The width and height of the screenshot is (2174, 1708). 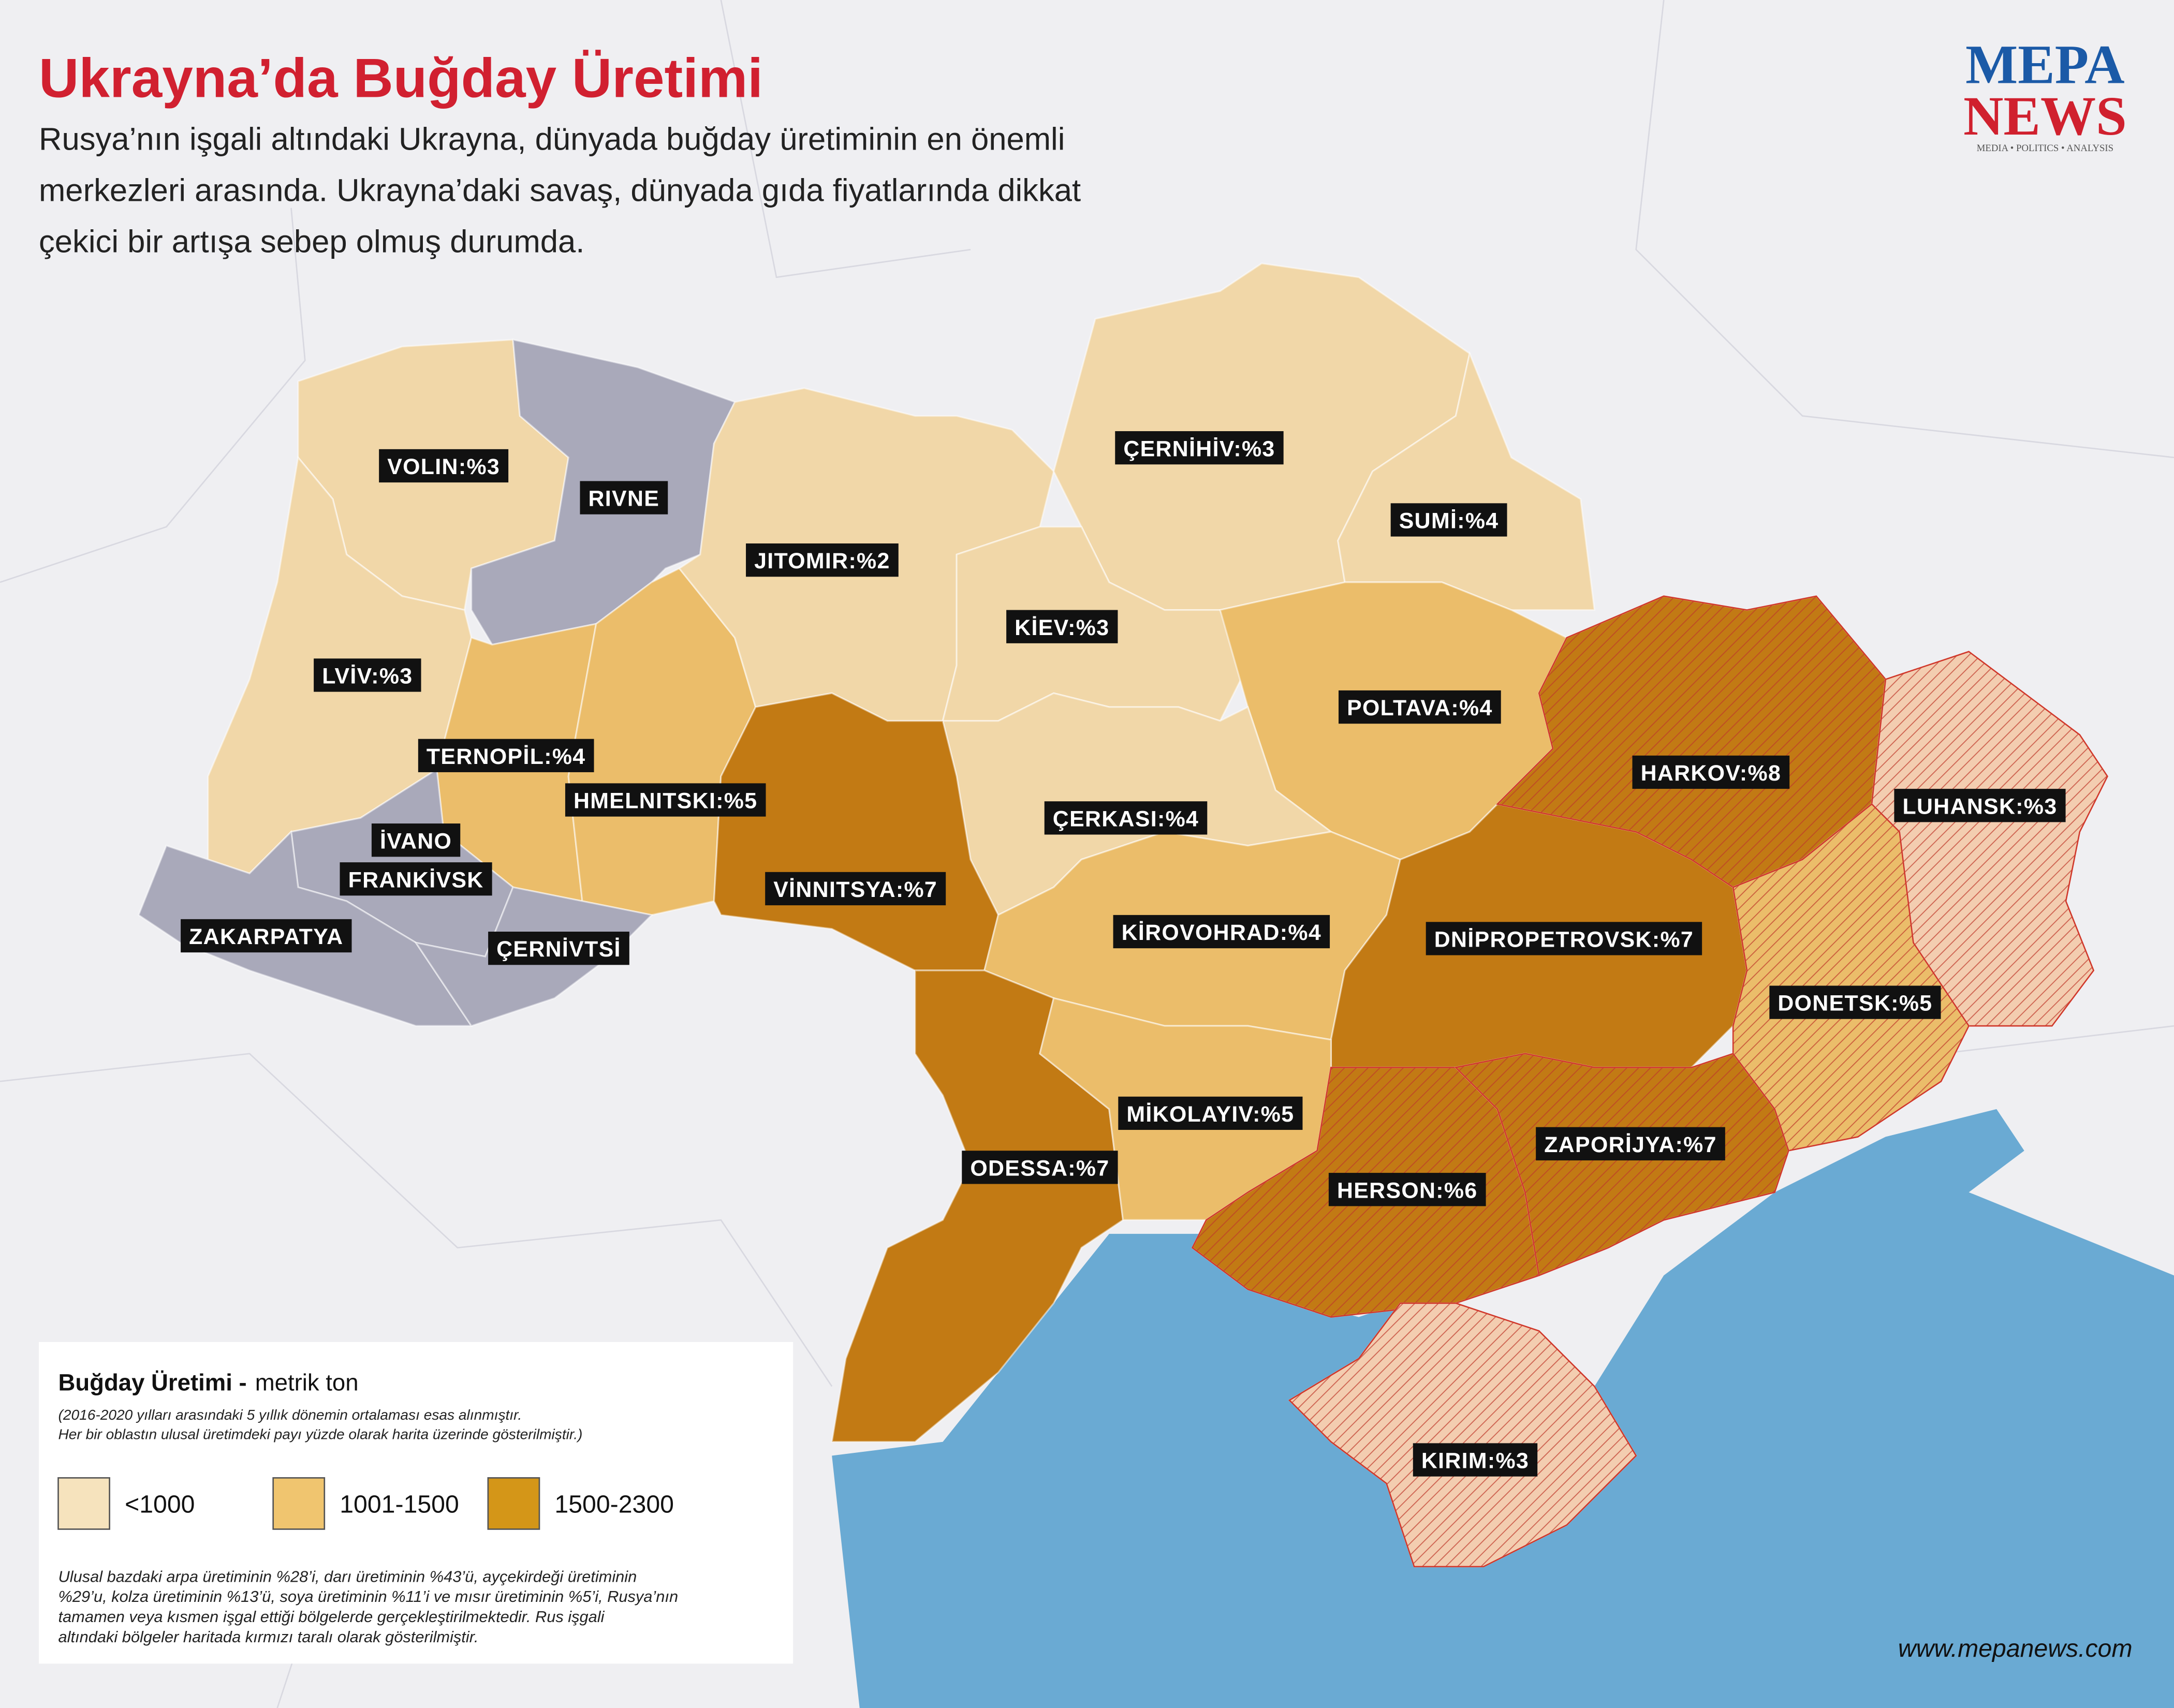 I want to click on logo-tagline: MEDIA • POLITICS • ANALYSIS, so click(x=2045, y=148).